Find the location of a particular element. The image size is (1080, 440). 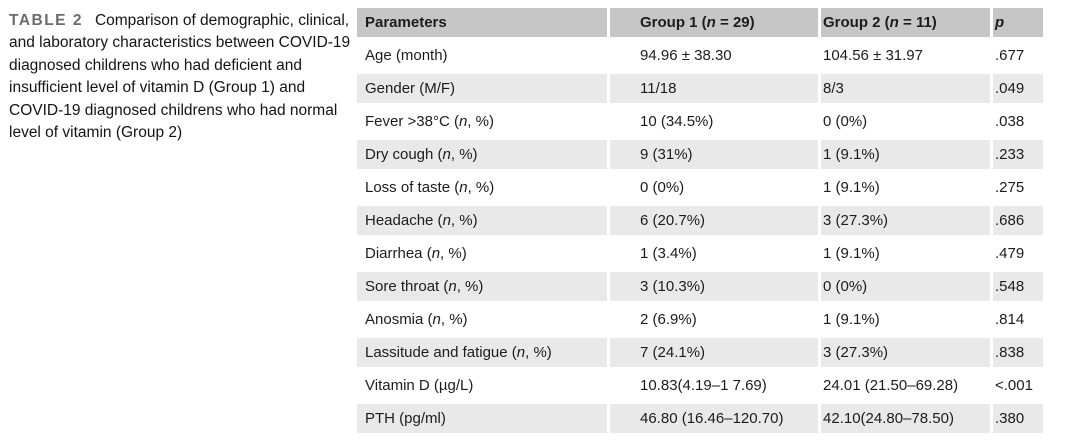

label-text: Loss of taste ( is located at coordinates (412, 187).